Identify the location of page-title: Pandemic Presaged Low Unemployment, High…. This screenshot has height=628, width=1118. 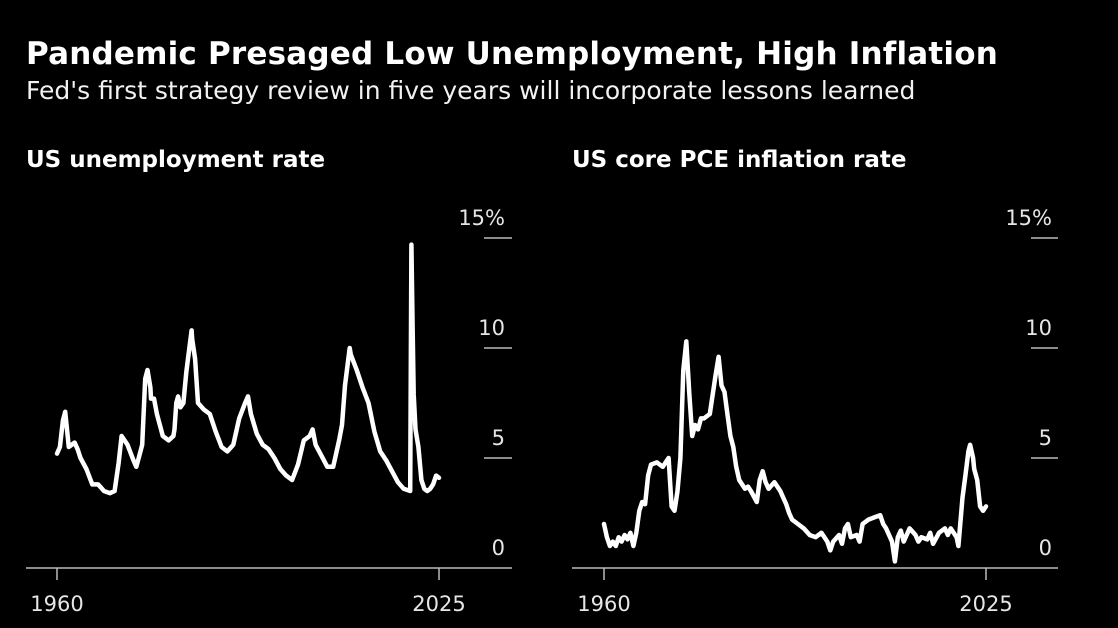
(512, 54).